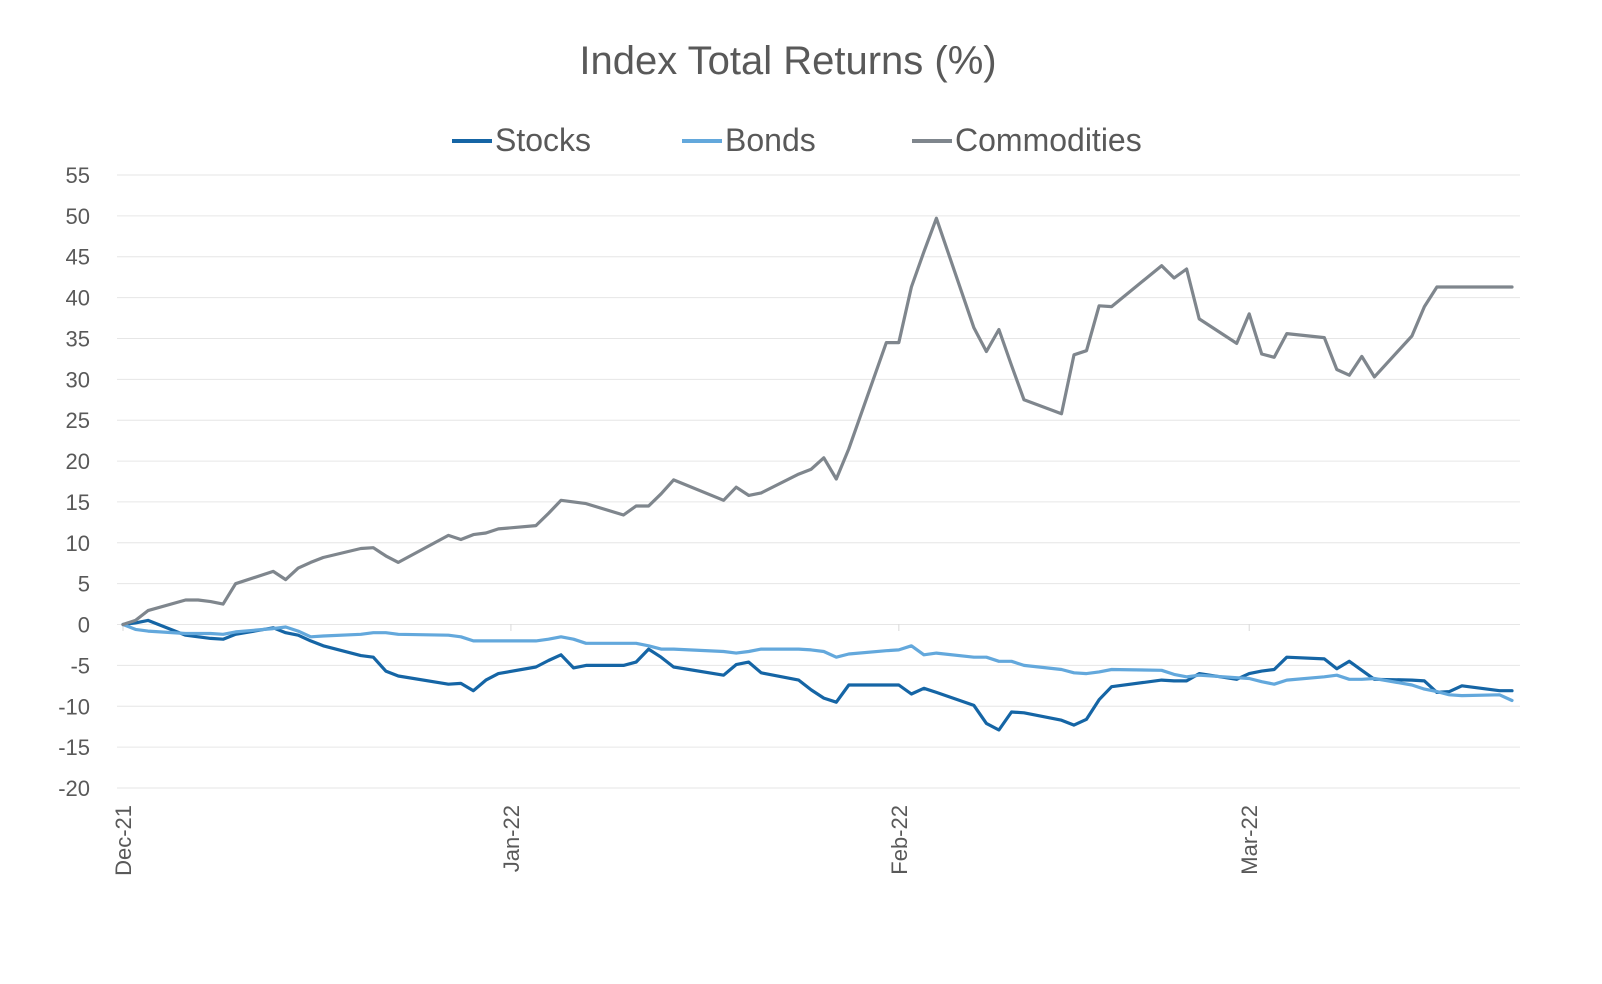 The width and height of the screenshot is (1602, 984). What do you see at coordinates (123, 840) in the screenshot?
I see `x-tick-label: Dec-21` at bounding box center [123, 840].